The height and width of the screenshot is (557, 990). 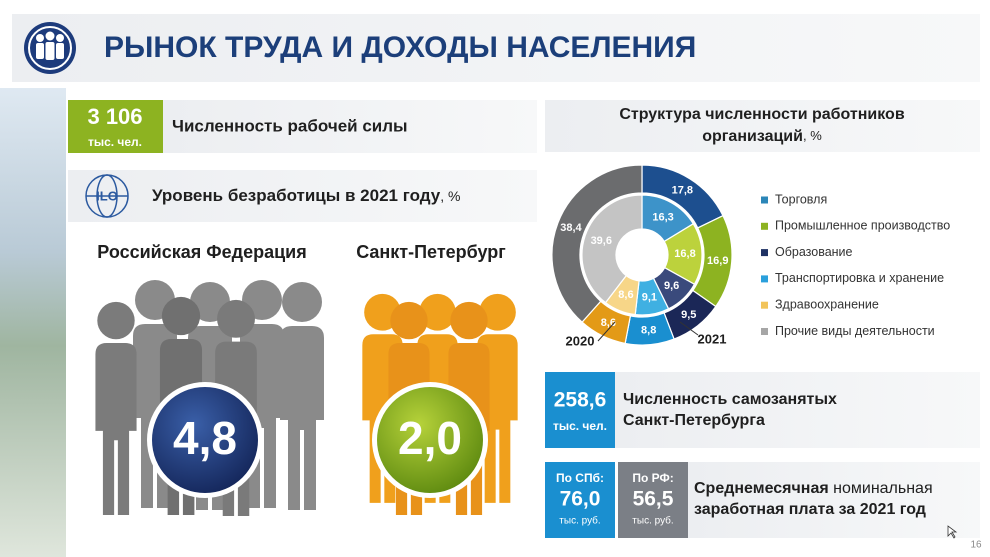 I want to click on region-value: 2,0, so click(x=430, y=438).